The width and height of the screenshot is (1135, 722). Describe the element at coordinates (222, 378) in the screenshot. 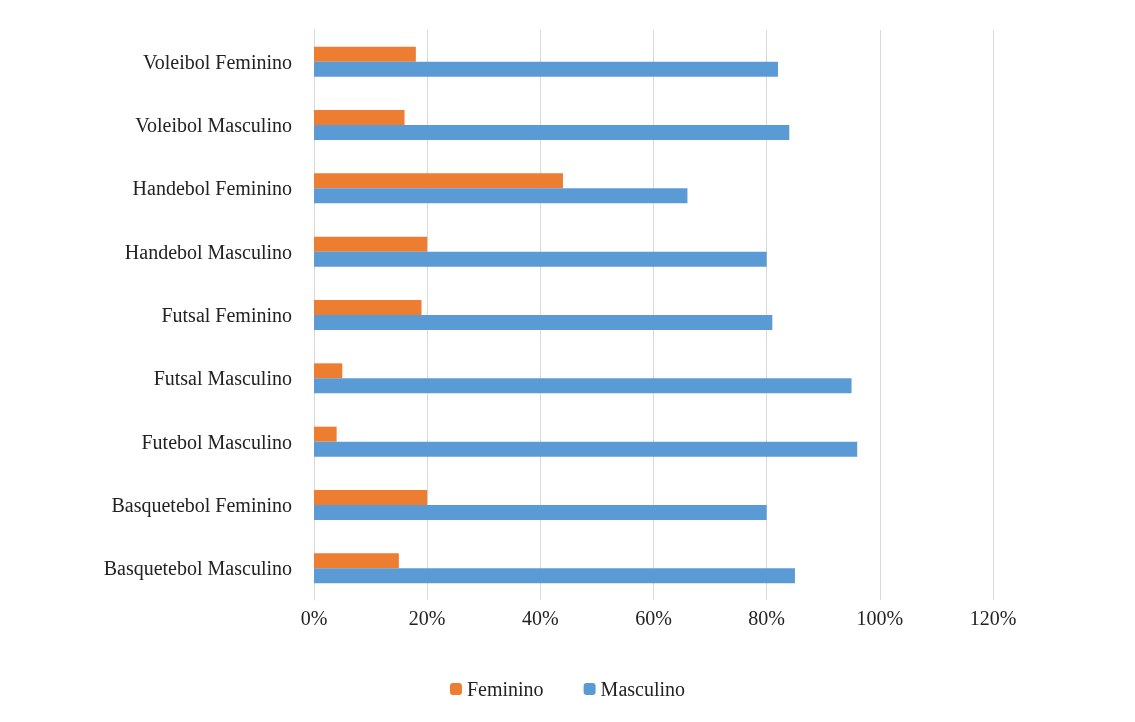

I see `y-tick-label: Futsal Masculino` at that location.